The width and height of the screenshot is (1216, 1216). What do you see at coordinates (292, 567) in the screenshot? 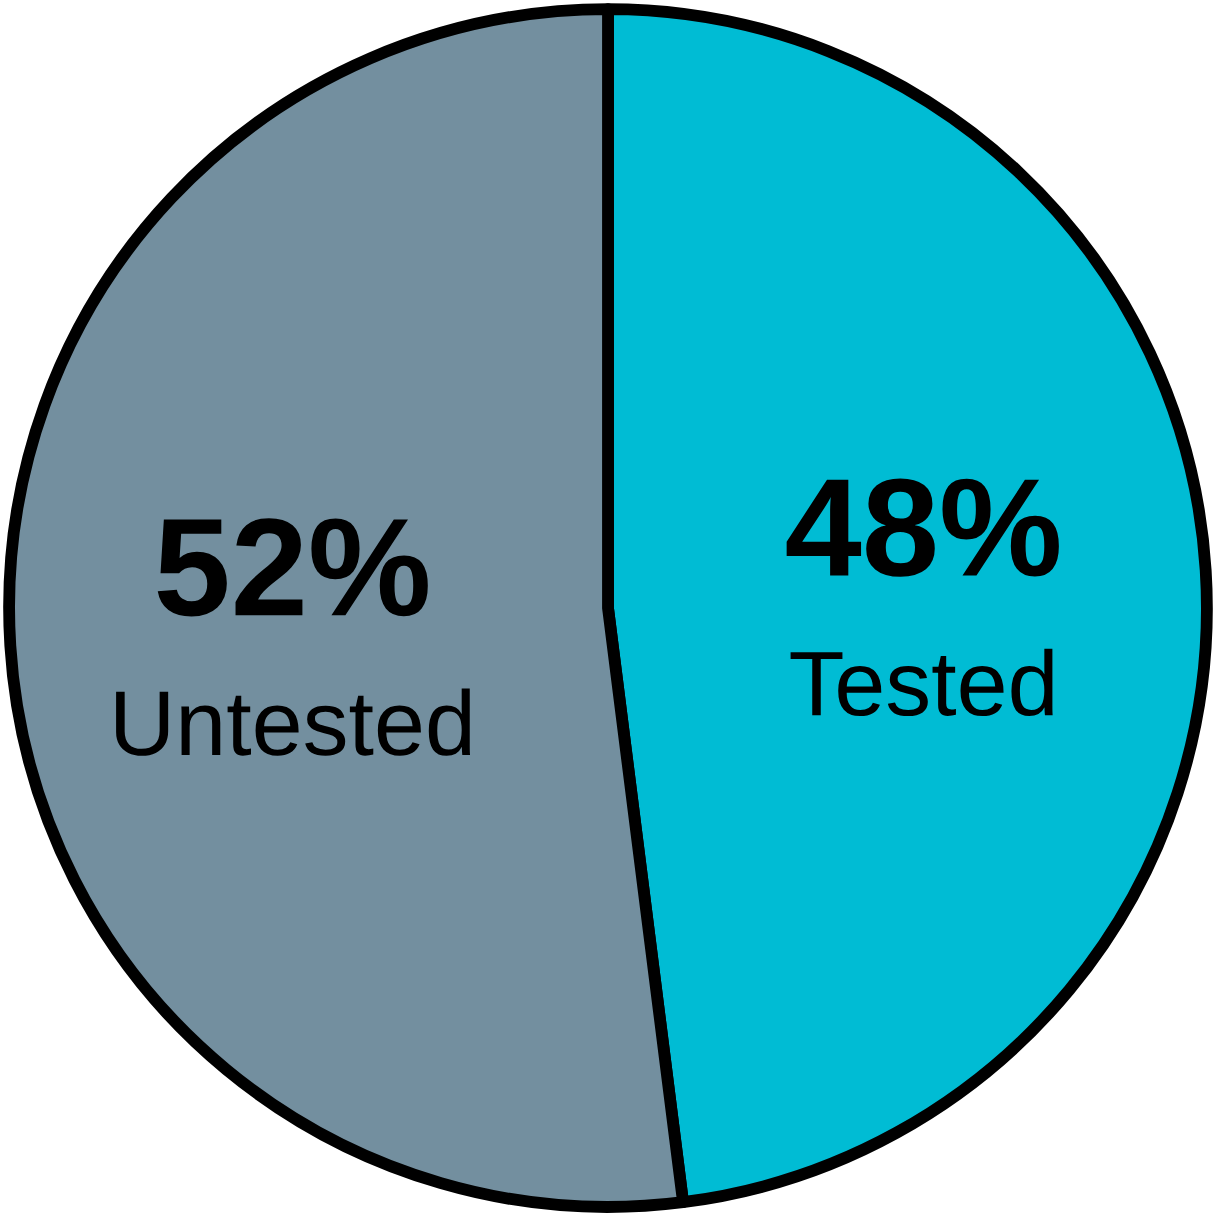
I see `data-label: 52%` at bounding box center [292, 567].